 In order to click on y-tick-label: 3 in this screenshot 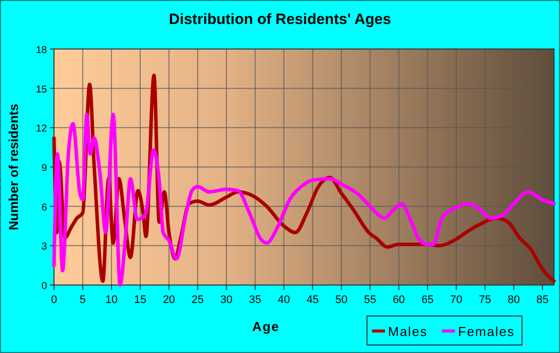, I will do `click(44, 247)`.